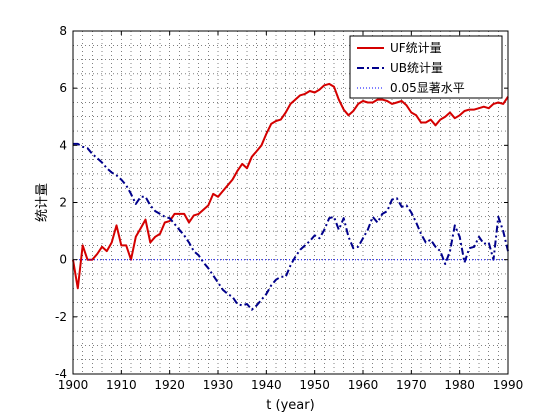 This screenshot has width=560, height=420. What do you see at coordinates (73, 385) in the screenshot?
I see `x-tick-label: 1900` at bounding box center [73, 385].